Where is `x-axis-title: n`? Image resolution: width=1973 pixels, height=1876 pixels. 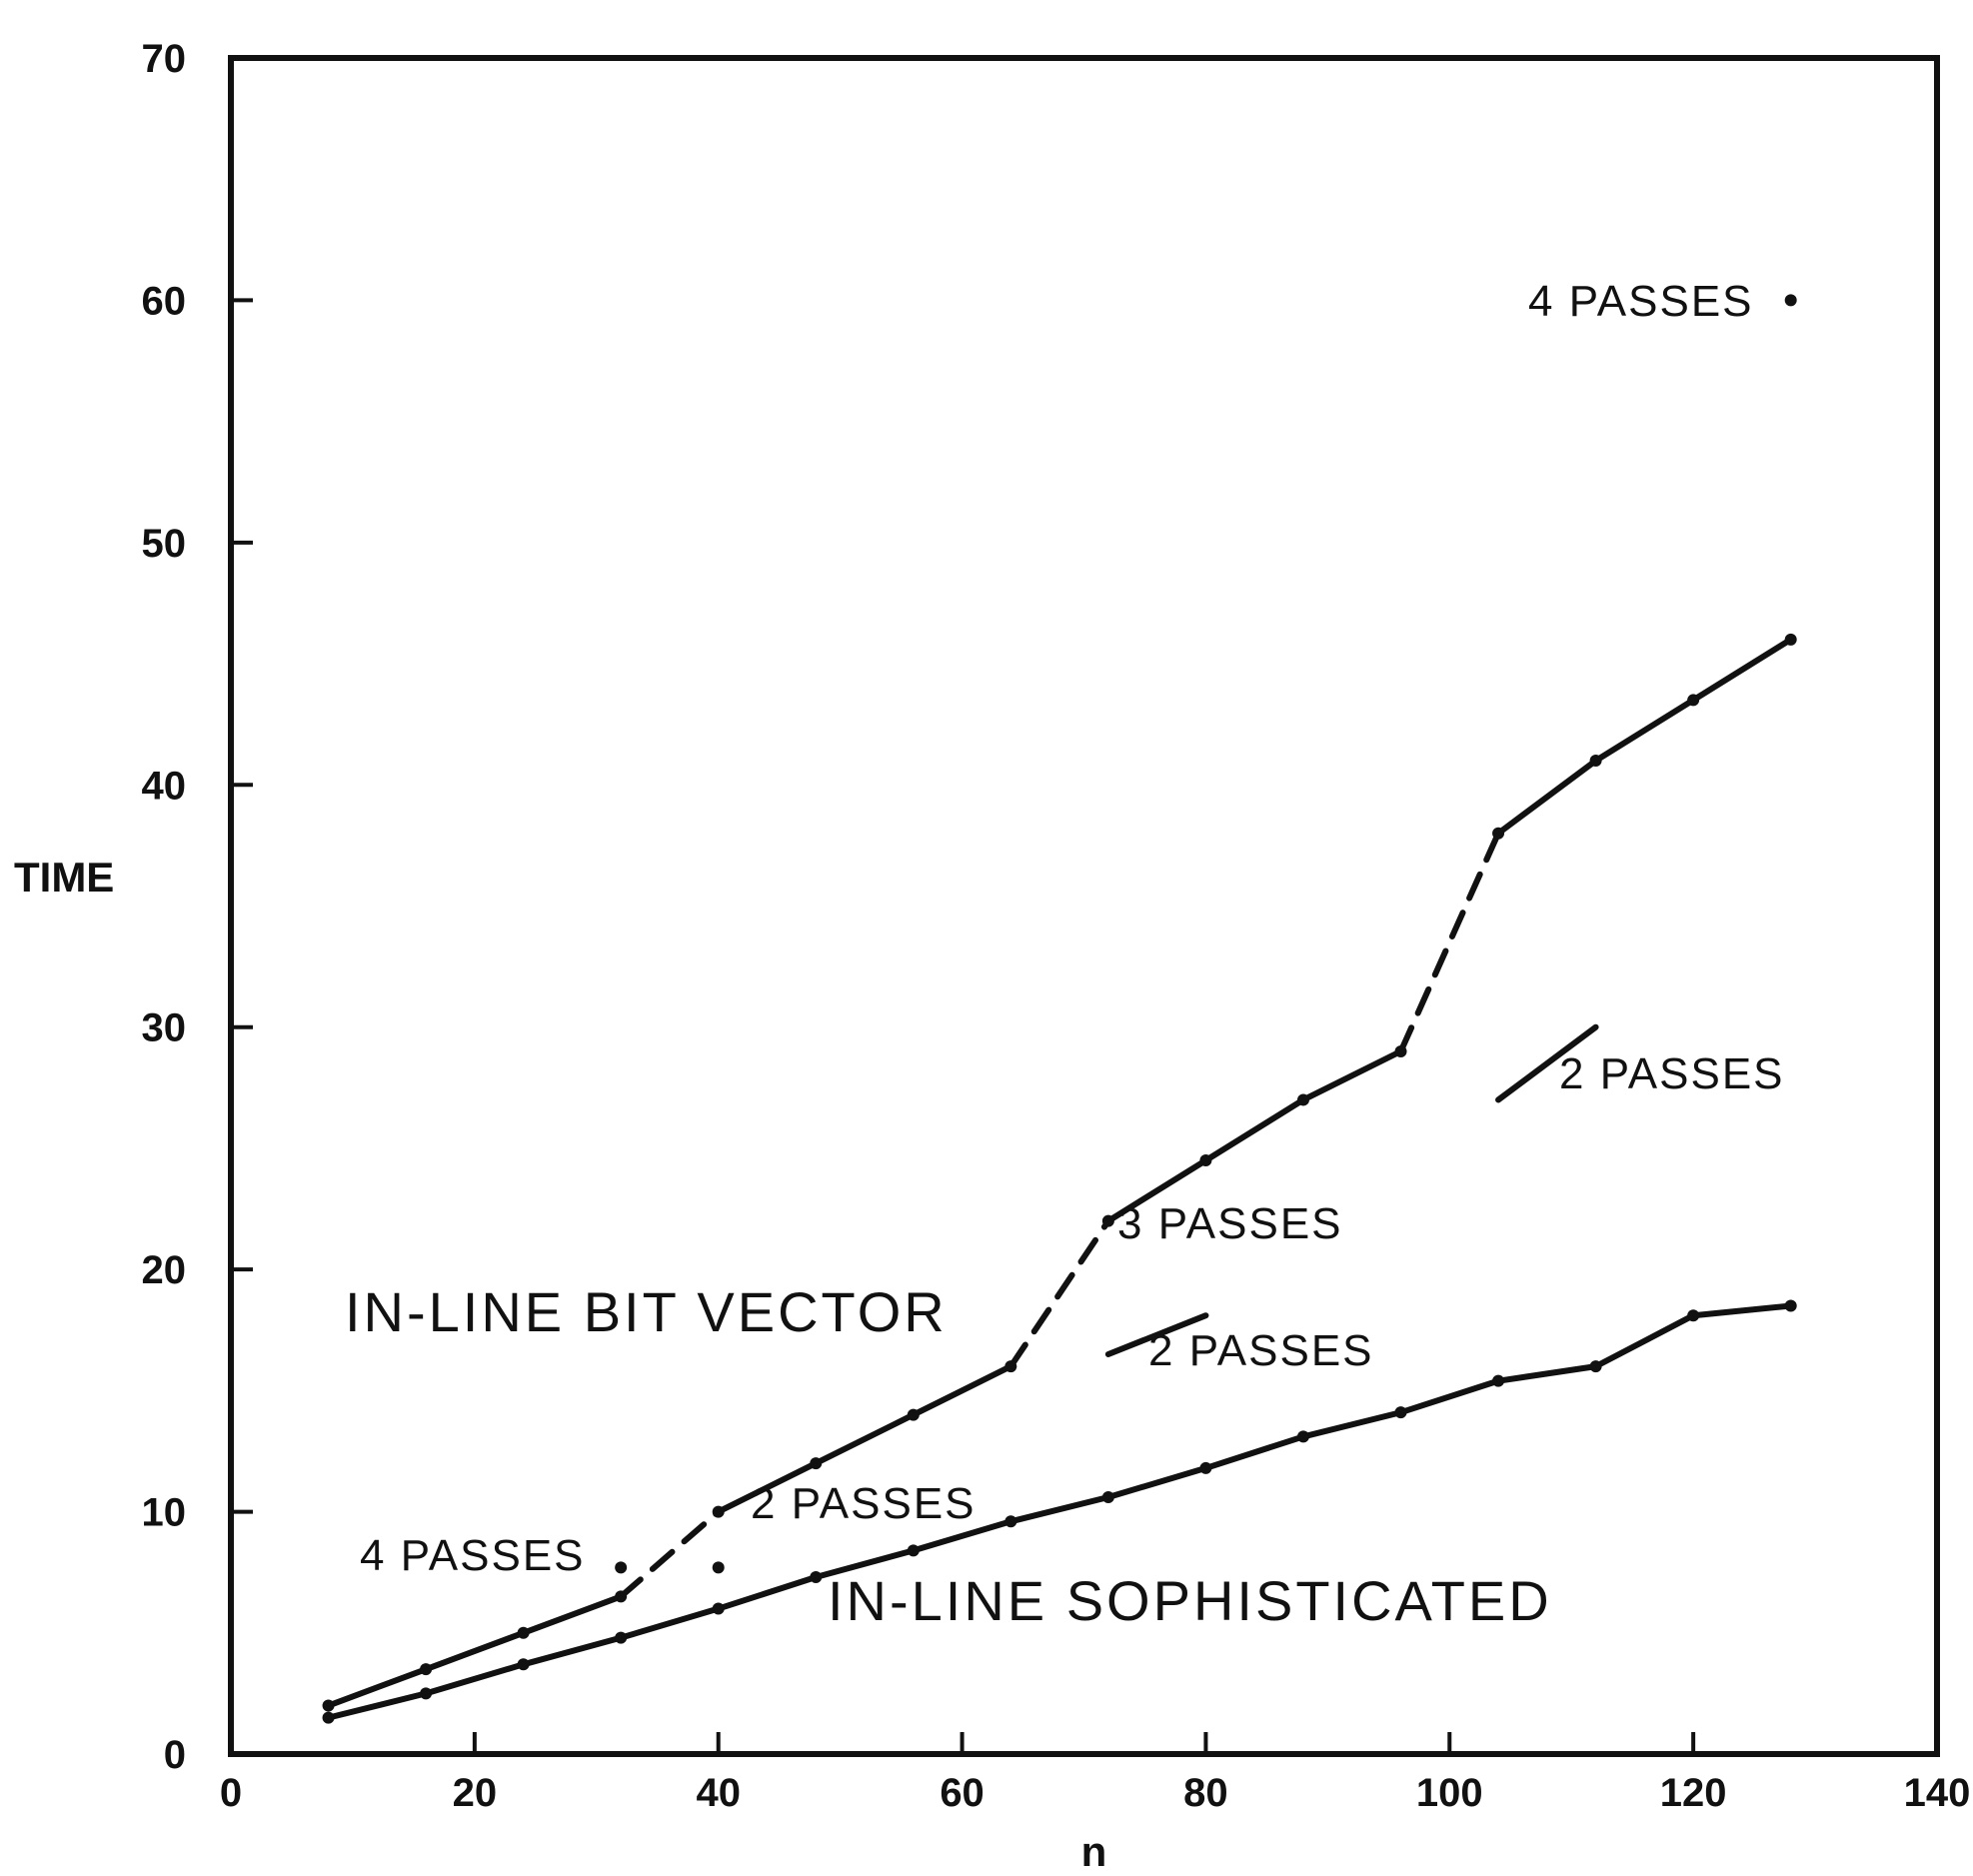
x-axis-title: n is located at coordinates (1094, 1849).